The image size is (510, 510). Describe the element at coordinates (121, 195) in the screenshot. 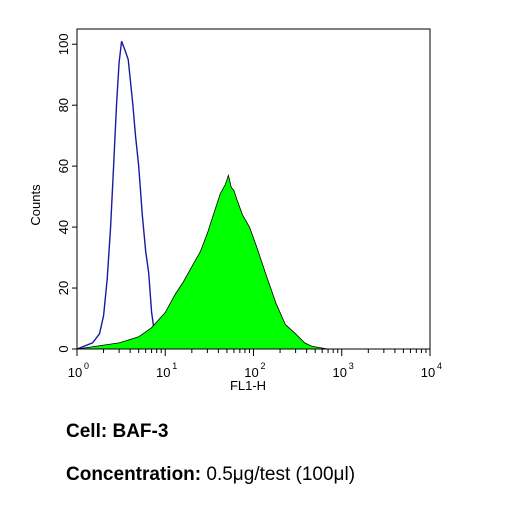

I see `series-outline-control` at that location.